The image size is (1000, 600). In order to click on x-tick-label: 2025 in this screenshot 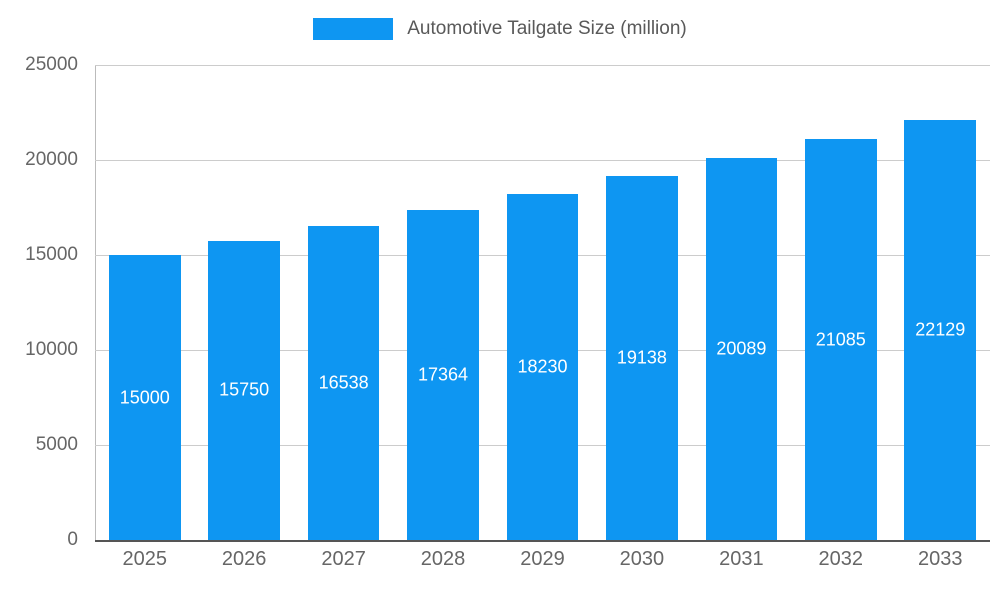, I will do `click(144, 559)`.